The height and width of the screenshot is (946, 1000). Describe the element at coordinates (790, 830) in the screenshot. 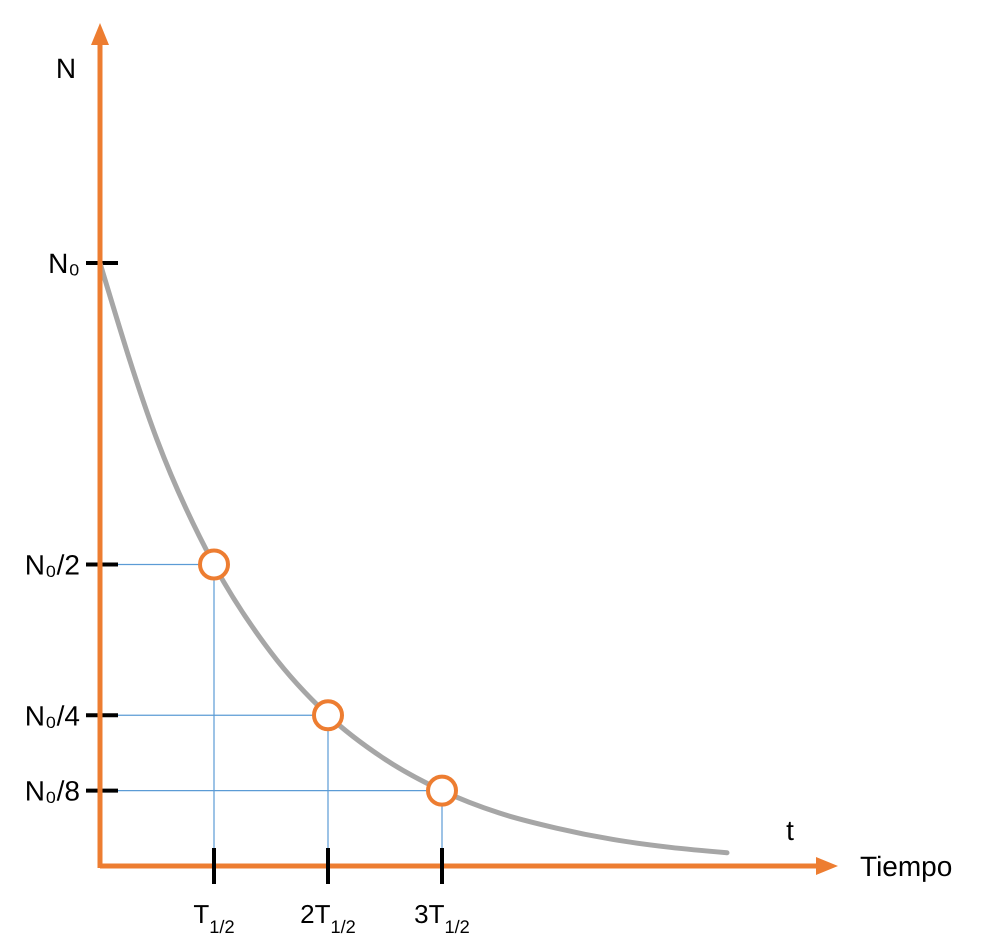

I see `x-axis-title: t` at that location.